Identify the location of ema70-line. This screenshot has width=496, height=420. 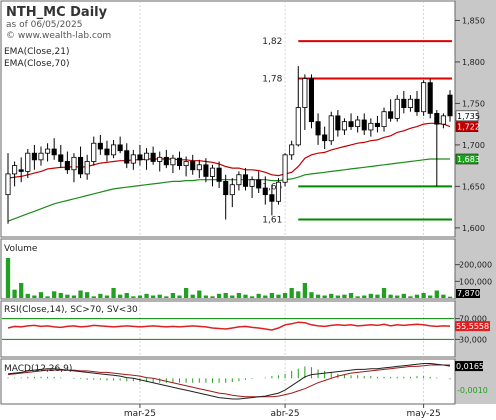
(228, 190).